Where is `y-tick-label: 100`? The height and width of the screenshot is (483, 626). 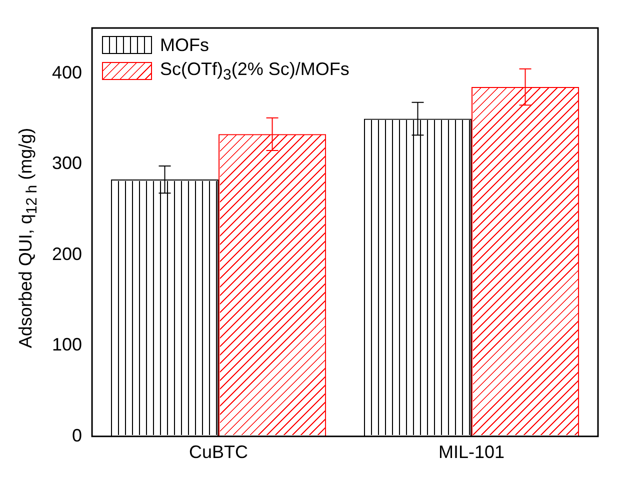
y-tick-label: 100 is located at coordinates (67, 344).